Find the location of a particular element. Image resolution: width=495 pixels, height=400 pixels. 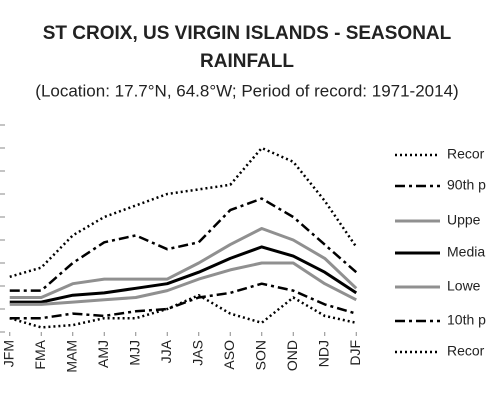

title-line: ST CROIX, US VIRGIN ISLANDS - SEASONAL is located at coordinates (247, 33).